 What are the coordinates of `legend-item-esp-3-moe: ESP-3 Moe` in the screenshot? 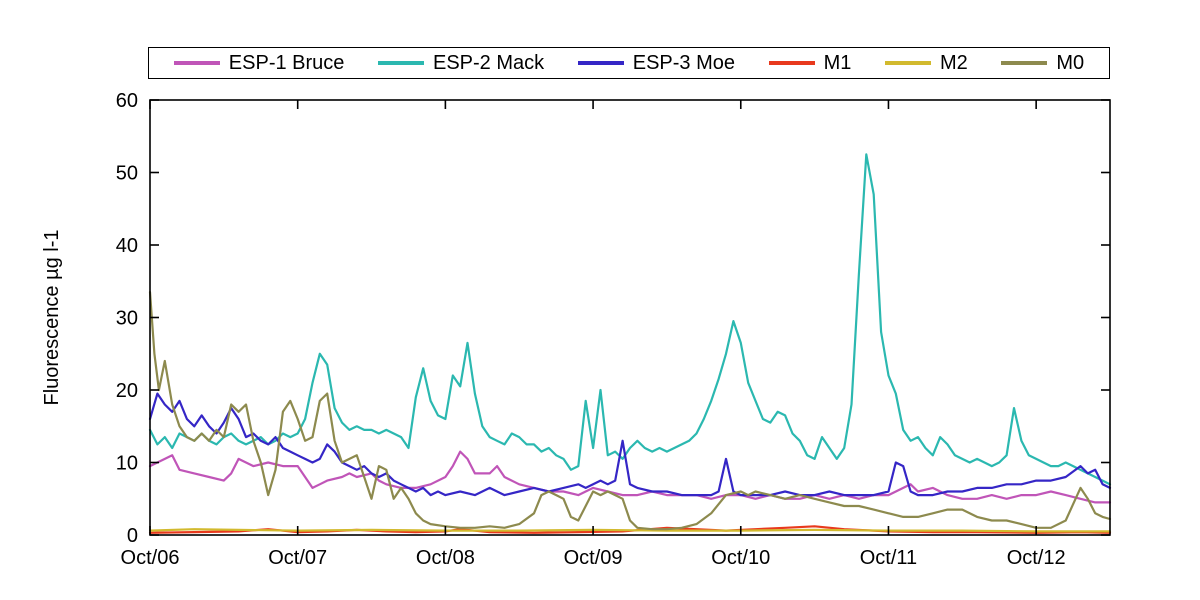 It's located at (656, 63).